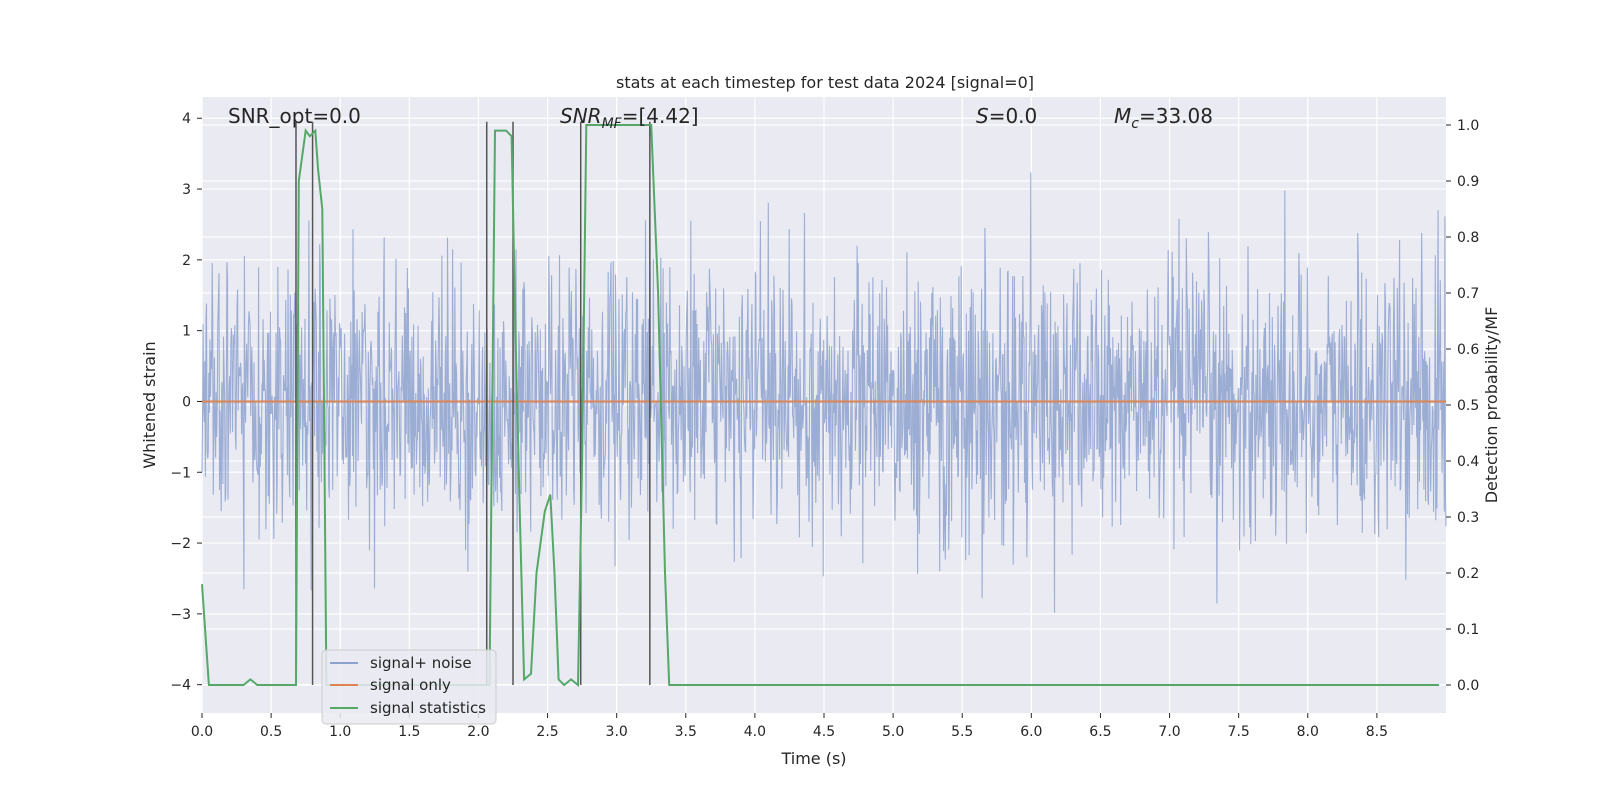 The width and height of the screenshot is (1600, 800). I want to click on mc-main: M, so click(1122, 116).